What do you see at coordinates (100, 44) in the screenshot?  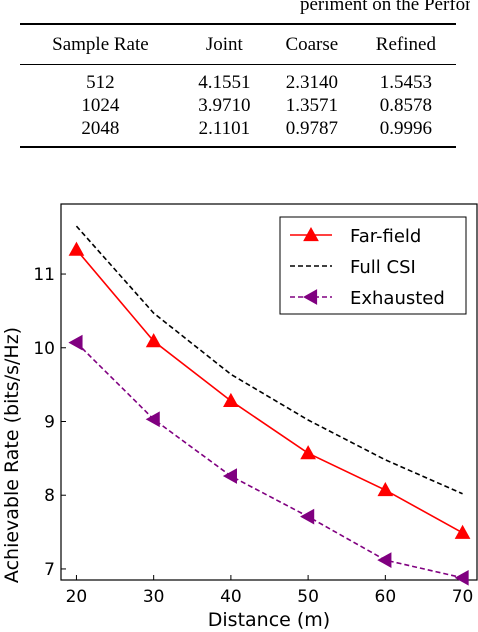 I see `header-sample-rate: Sample Rate` at bounding box center [100, 44].